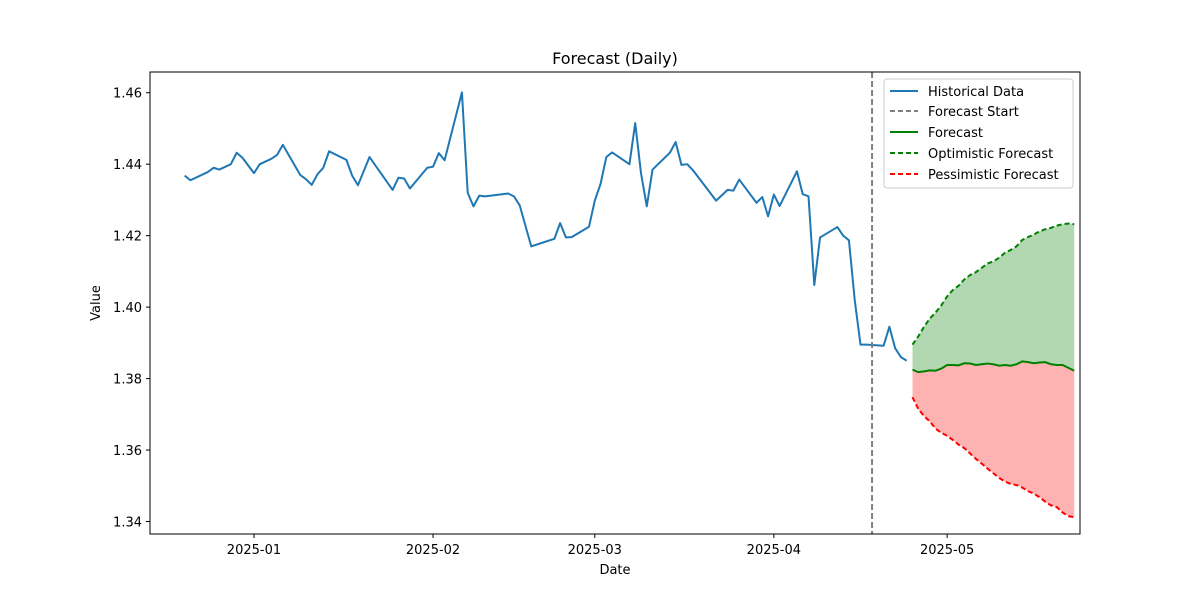  What do you see at coordinates (993, 367) in the screenshot?
I see `forecast-line` at bounding box center [993, 367].